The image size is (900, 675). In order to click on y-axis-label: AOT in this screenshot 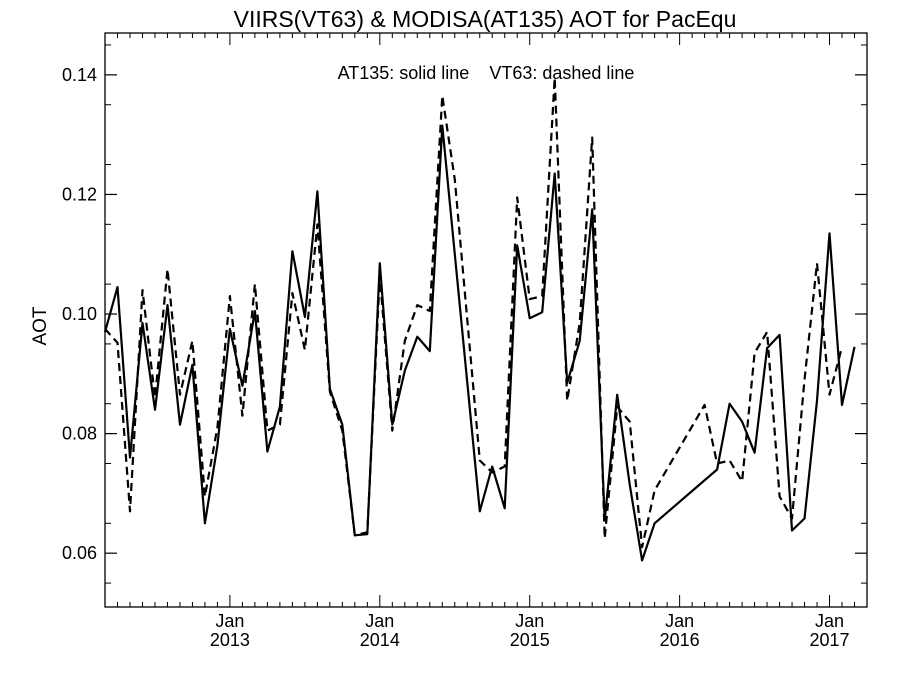, I will do `click(40, 325)`.